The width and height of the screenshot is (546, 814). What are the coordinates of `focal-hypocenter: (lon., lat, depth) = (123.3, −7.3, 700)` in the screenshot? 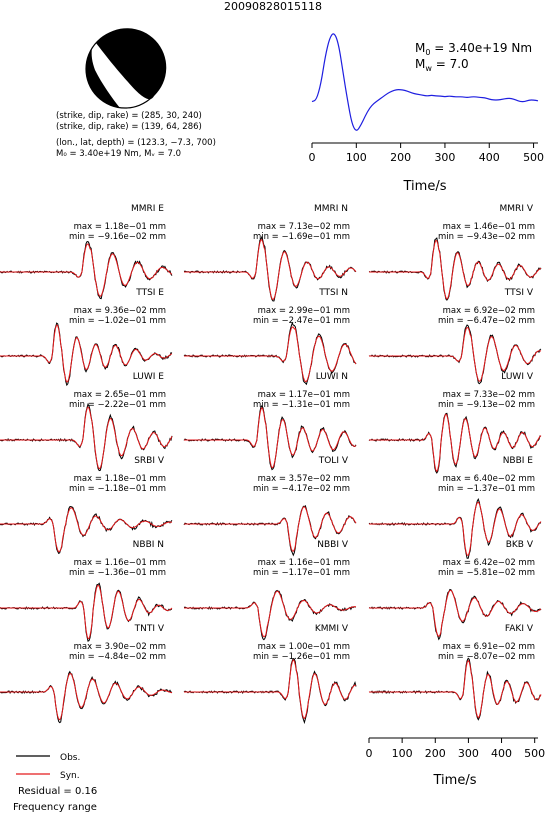 It's located at (136, 143).